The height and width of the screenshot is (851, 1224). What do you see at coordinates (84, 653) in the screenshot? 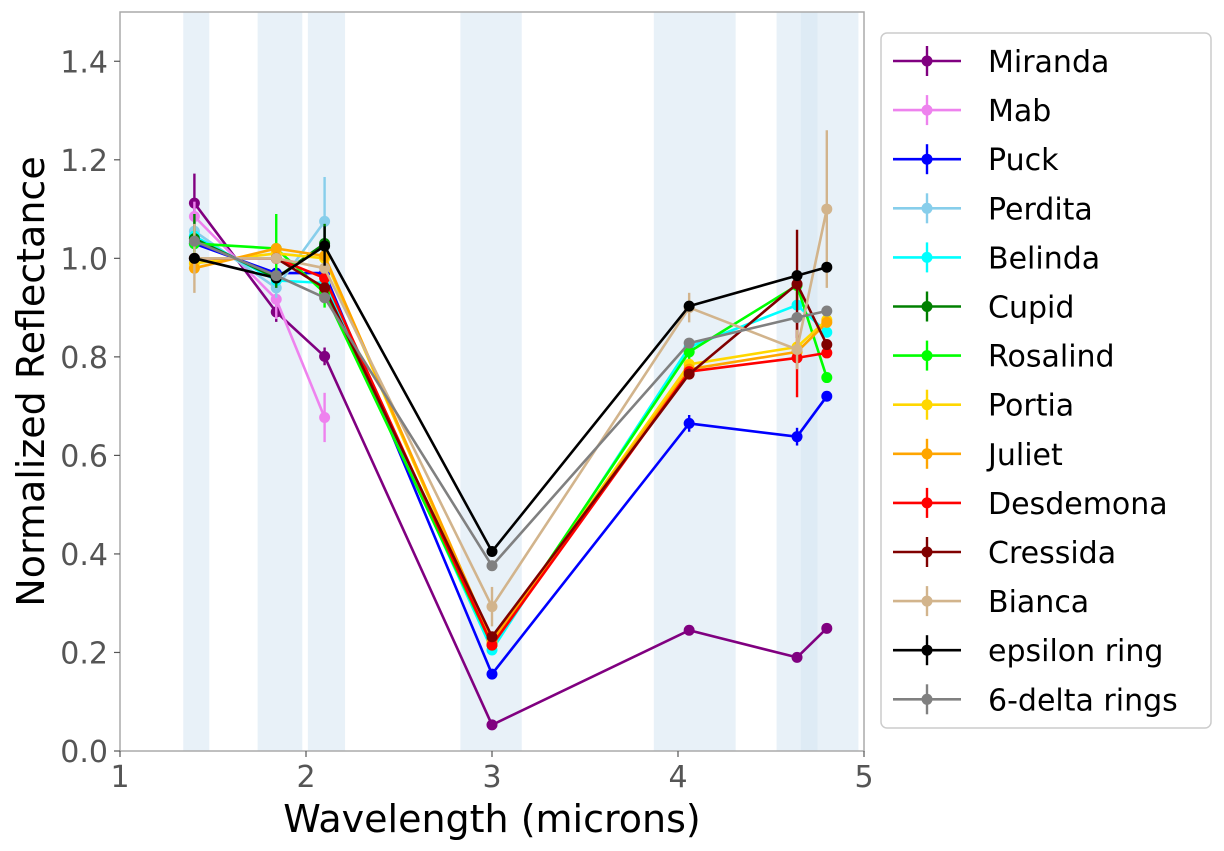
I see `y-tick-label: 0.2` at bounding box center [84, 653].